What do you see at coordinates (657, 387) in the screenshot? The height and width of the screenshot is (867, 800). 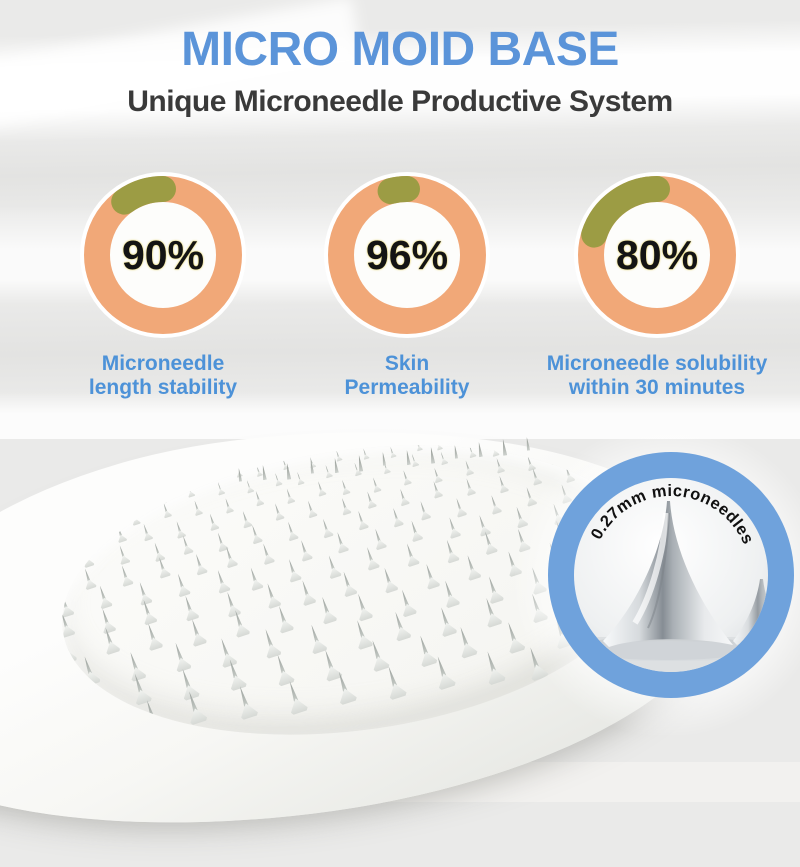 I see `stat-label-line2: within 30 minutes` at bounding box center [657, 387].